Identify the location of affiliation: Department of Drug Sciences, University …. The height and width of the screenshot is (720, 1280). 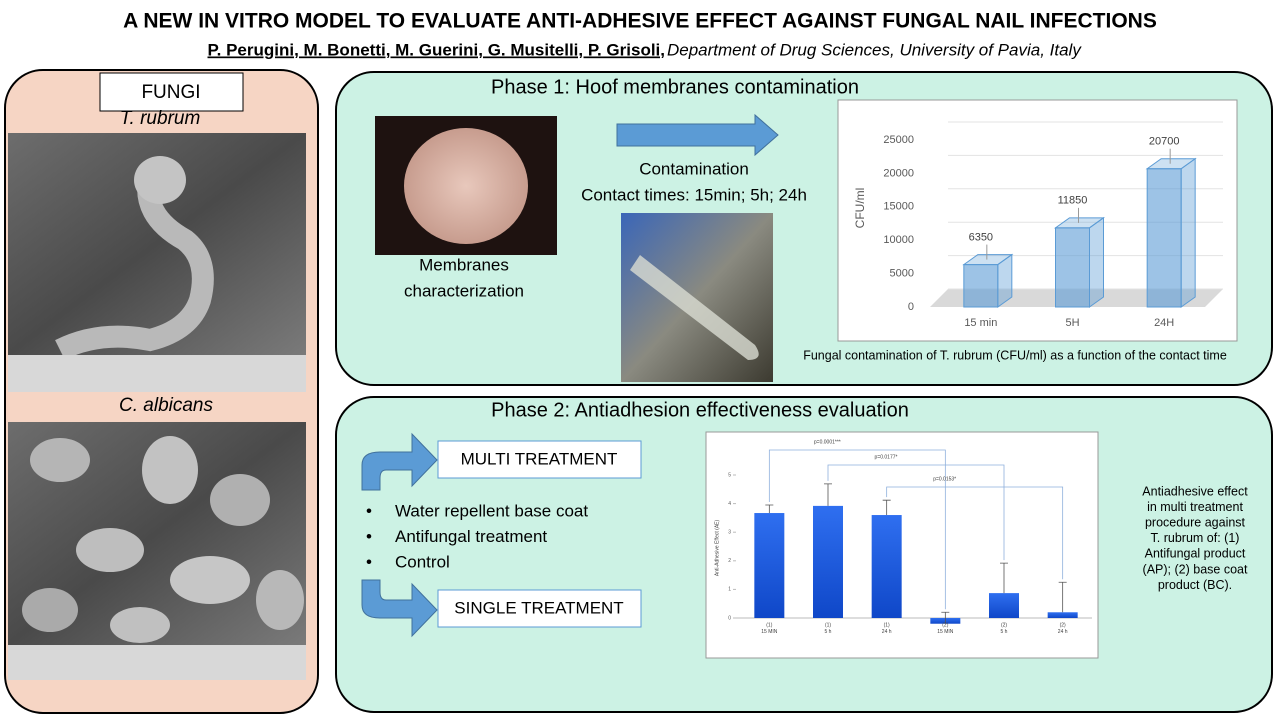
(874, 49).